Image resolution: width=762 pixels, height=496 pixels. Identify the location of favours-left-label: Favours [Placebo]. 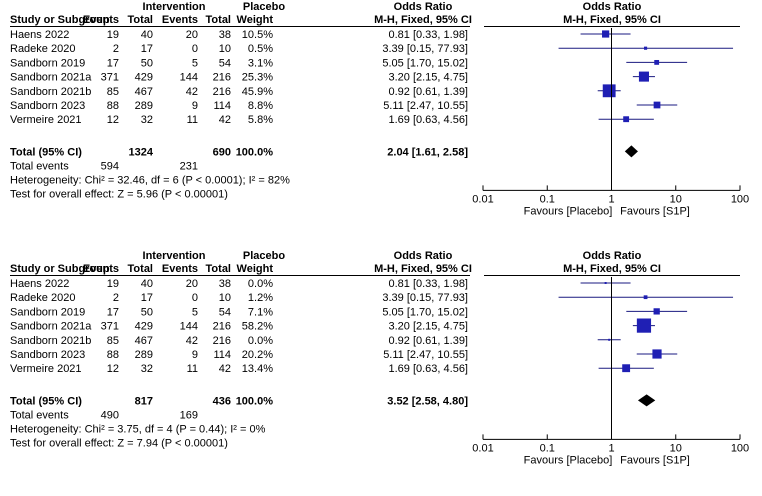
(568, 211).